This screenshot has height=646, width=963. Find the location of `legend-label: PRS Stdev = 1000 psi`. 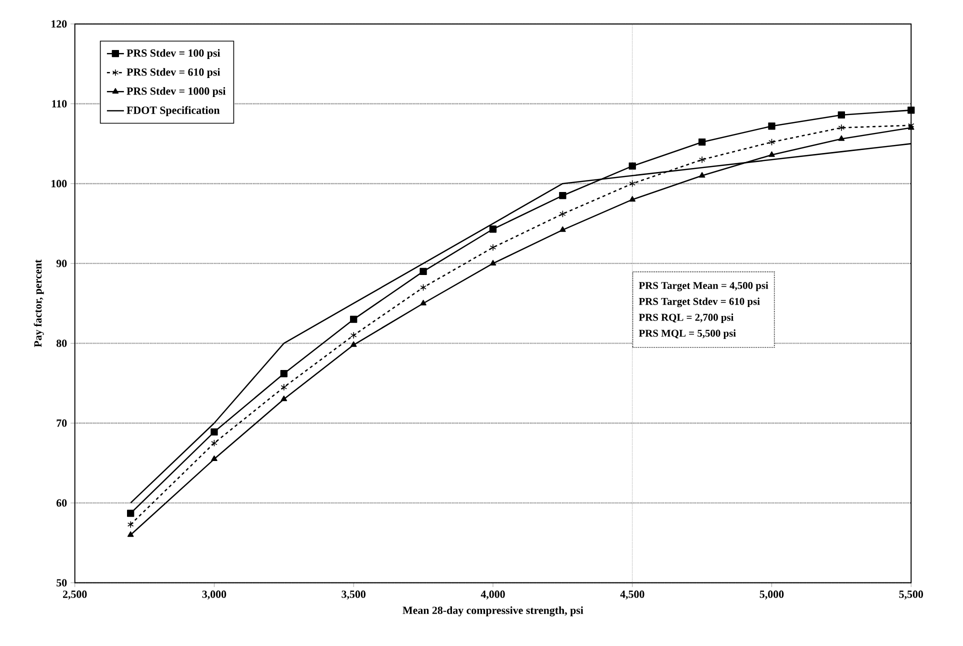

legend-label: PRS Stdev = 1000 psi is located at coordinates (176, 92).